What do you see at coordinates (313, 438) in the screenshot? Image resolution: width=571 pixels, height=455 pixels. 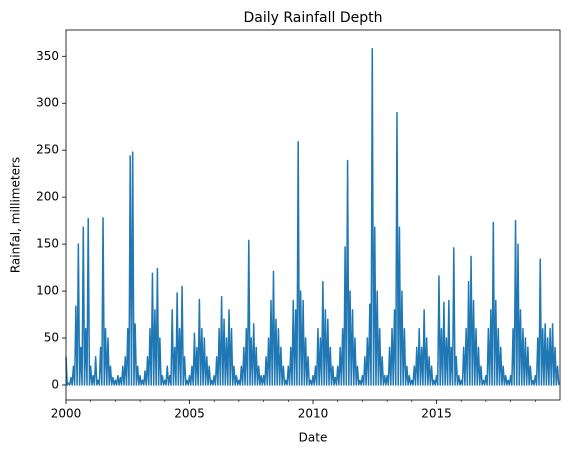 I see `x-axis-label: Date` at bounding box center [313, 438].